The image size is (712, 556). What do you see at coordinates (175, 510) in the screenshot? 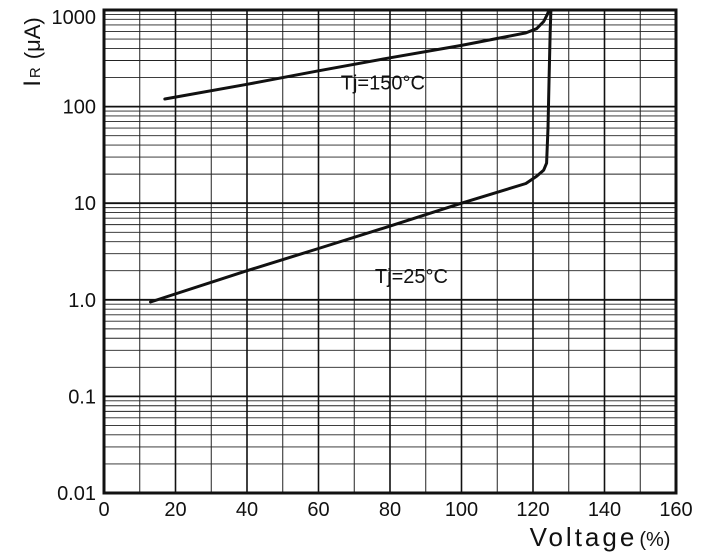
I see `x-tick-label: 20` at bounding box center [175, 510].